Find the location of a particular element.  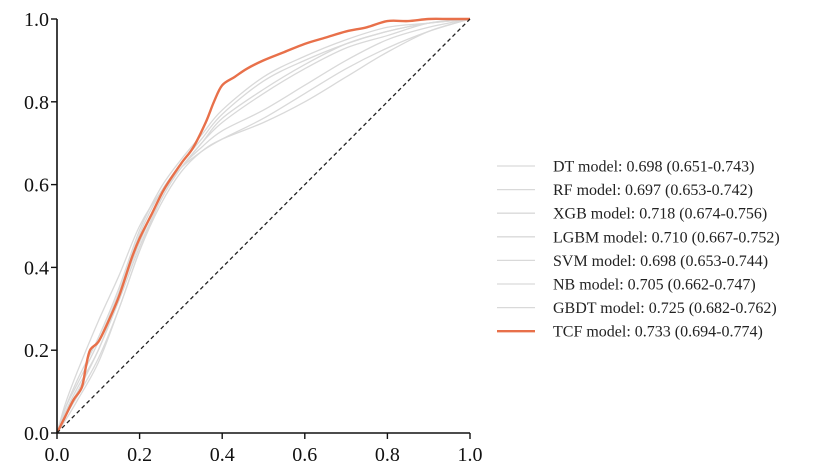

legend-item: DT model: 0.698 (0.651-0.743) is located at coordinates (625, 167).